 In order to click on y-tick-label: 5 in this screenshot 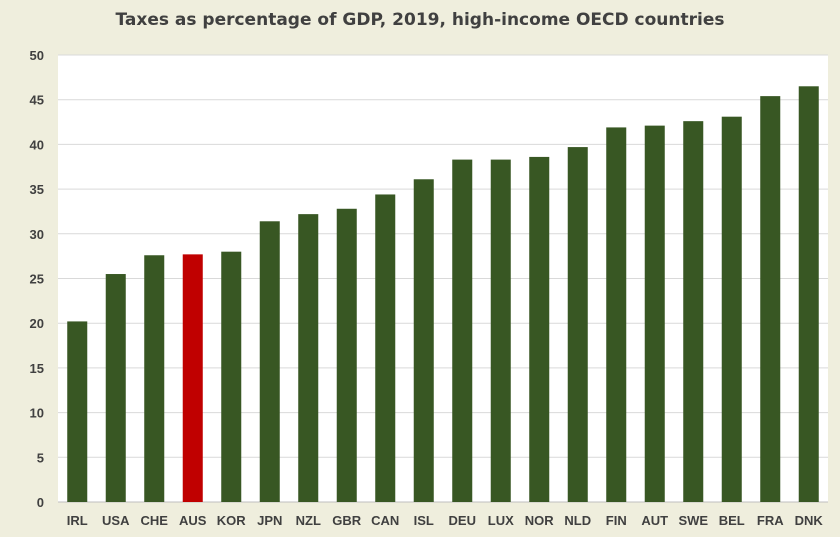, I will do `click(40, 457)`.